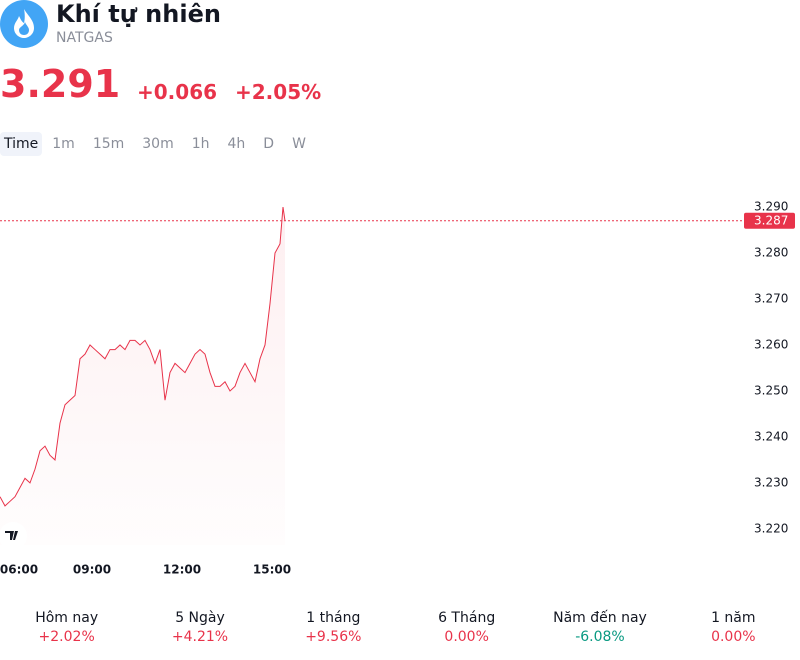  I want to click on timeframe-button: 30m, so click(158, 144).